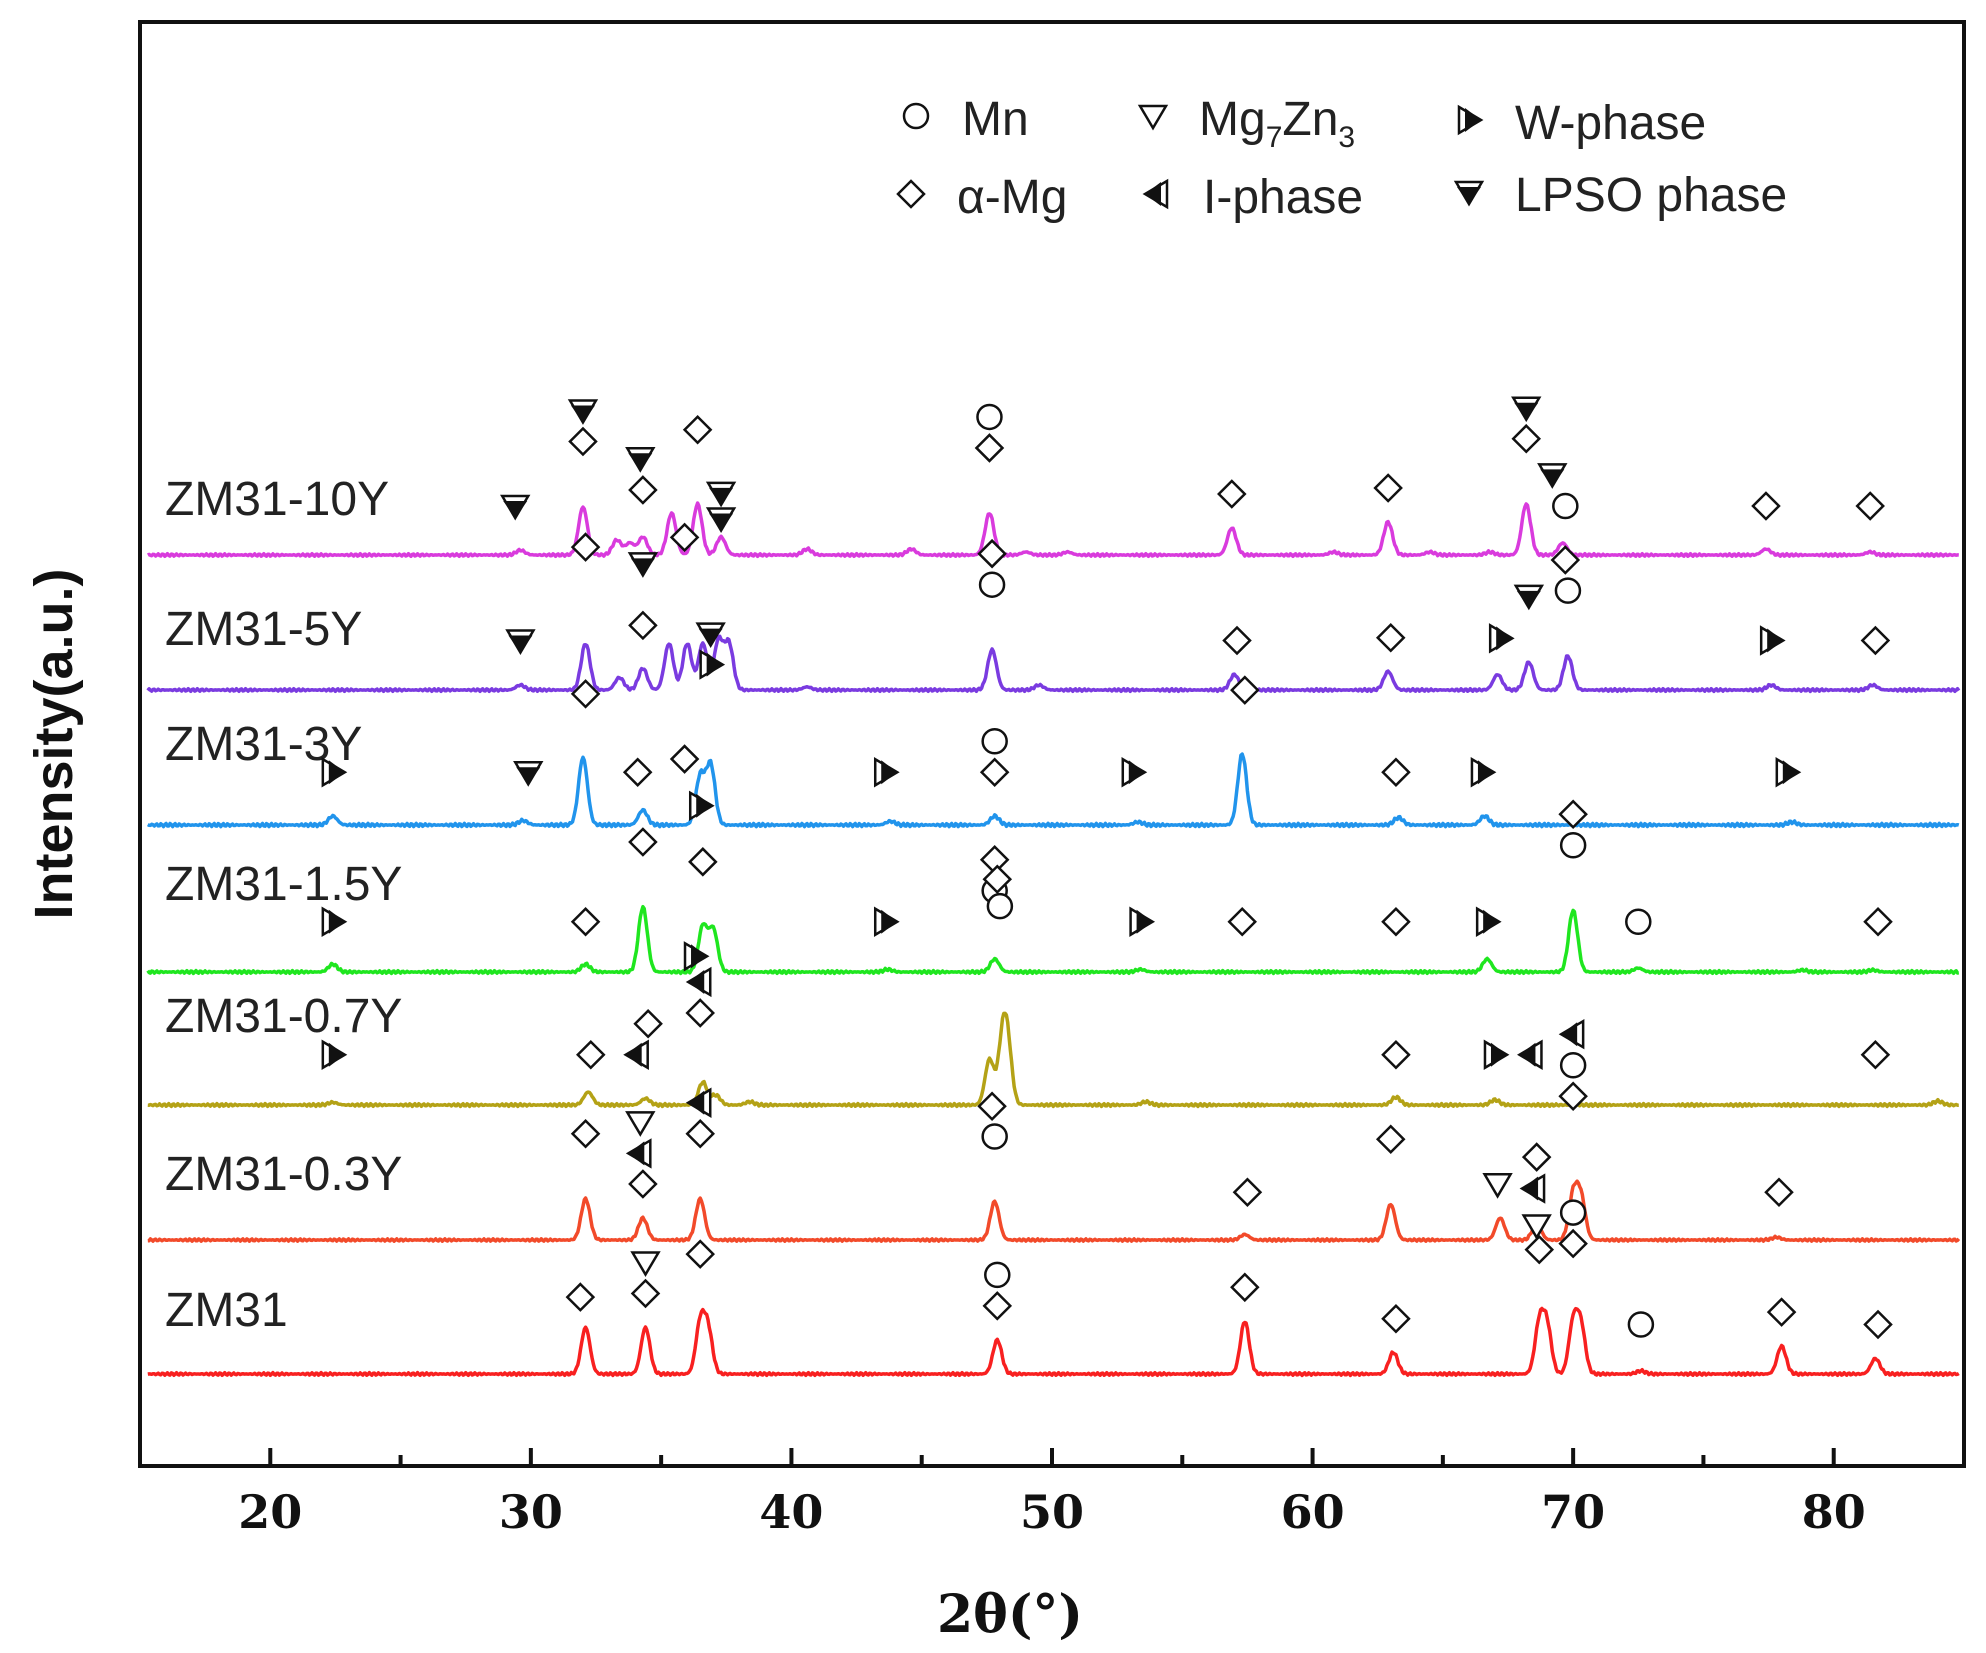  I want to click on y-axis-title: Intensity(a.u.), so click(54, 743).